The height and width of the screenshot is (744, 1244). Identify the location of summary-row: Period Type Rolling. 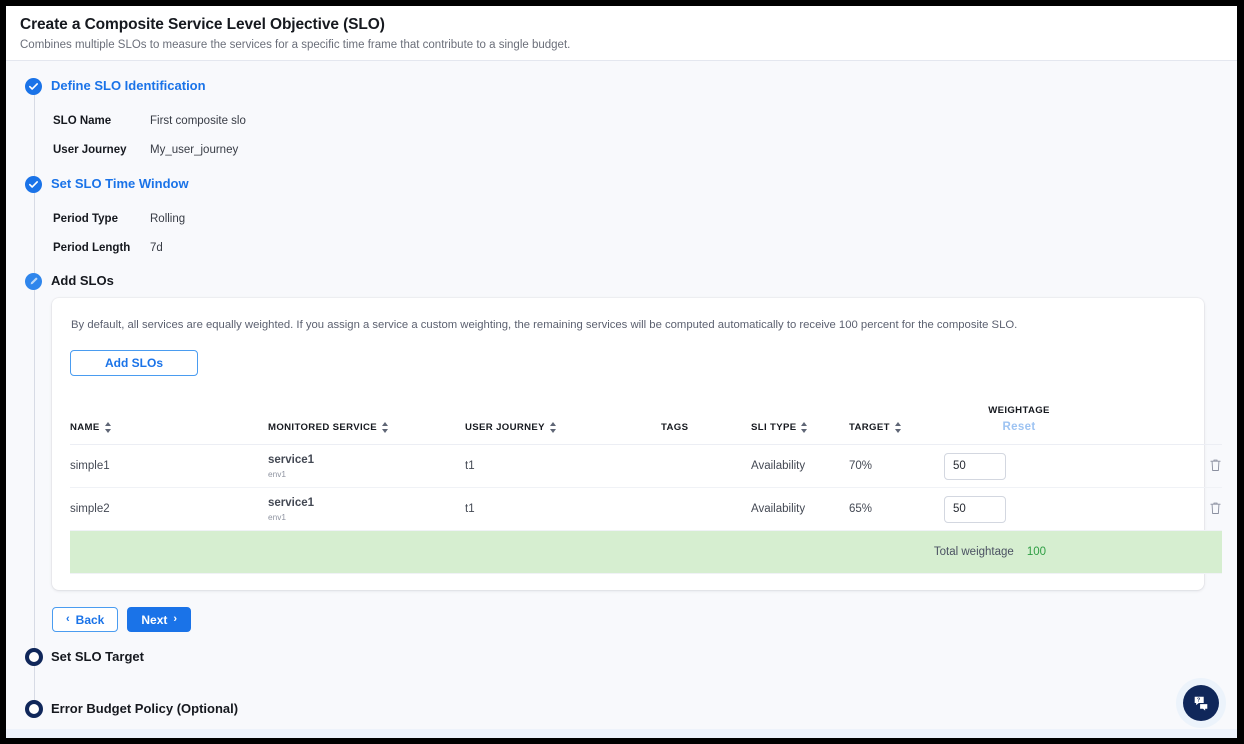
(645, 218).